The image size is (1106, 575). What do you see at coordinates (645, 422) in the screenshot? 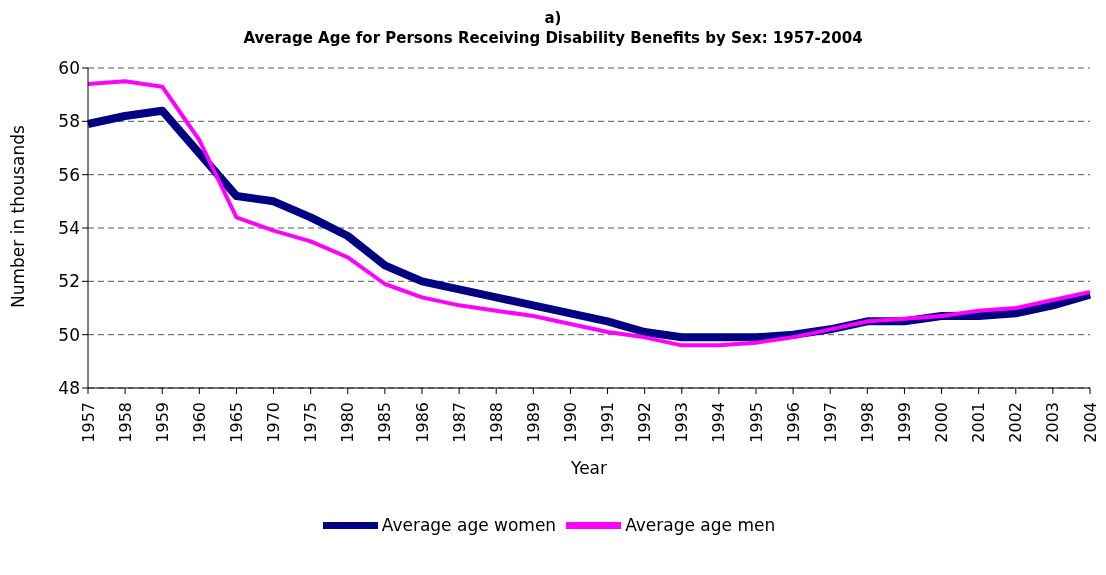
I see `x-tick-label: 1992` at bounding box center [645, 422].